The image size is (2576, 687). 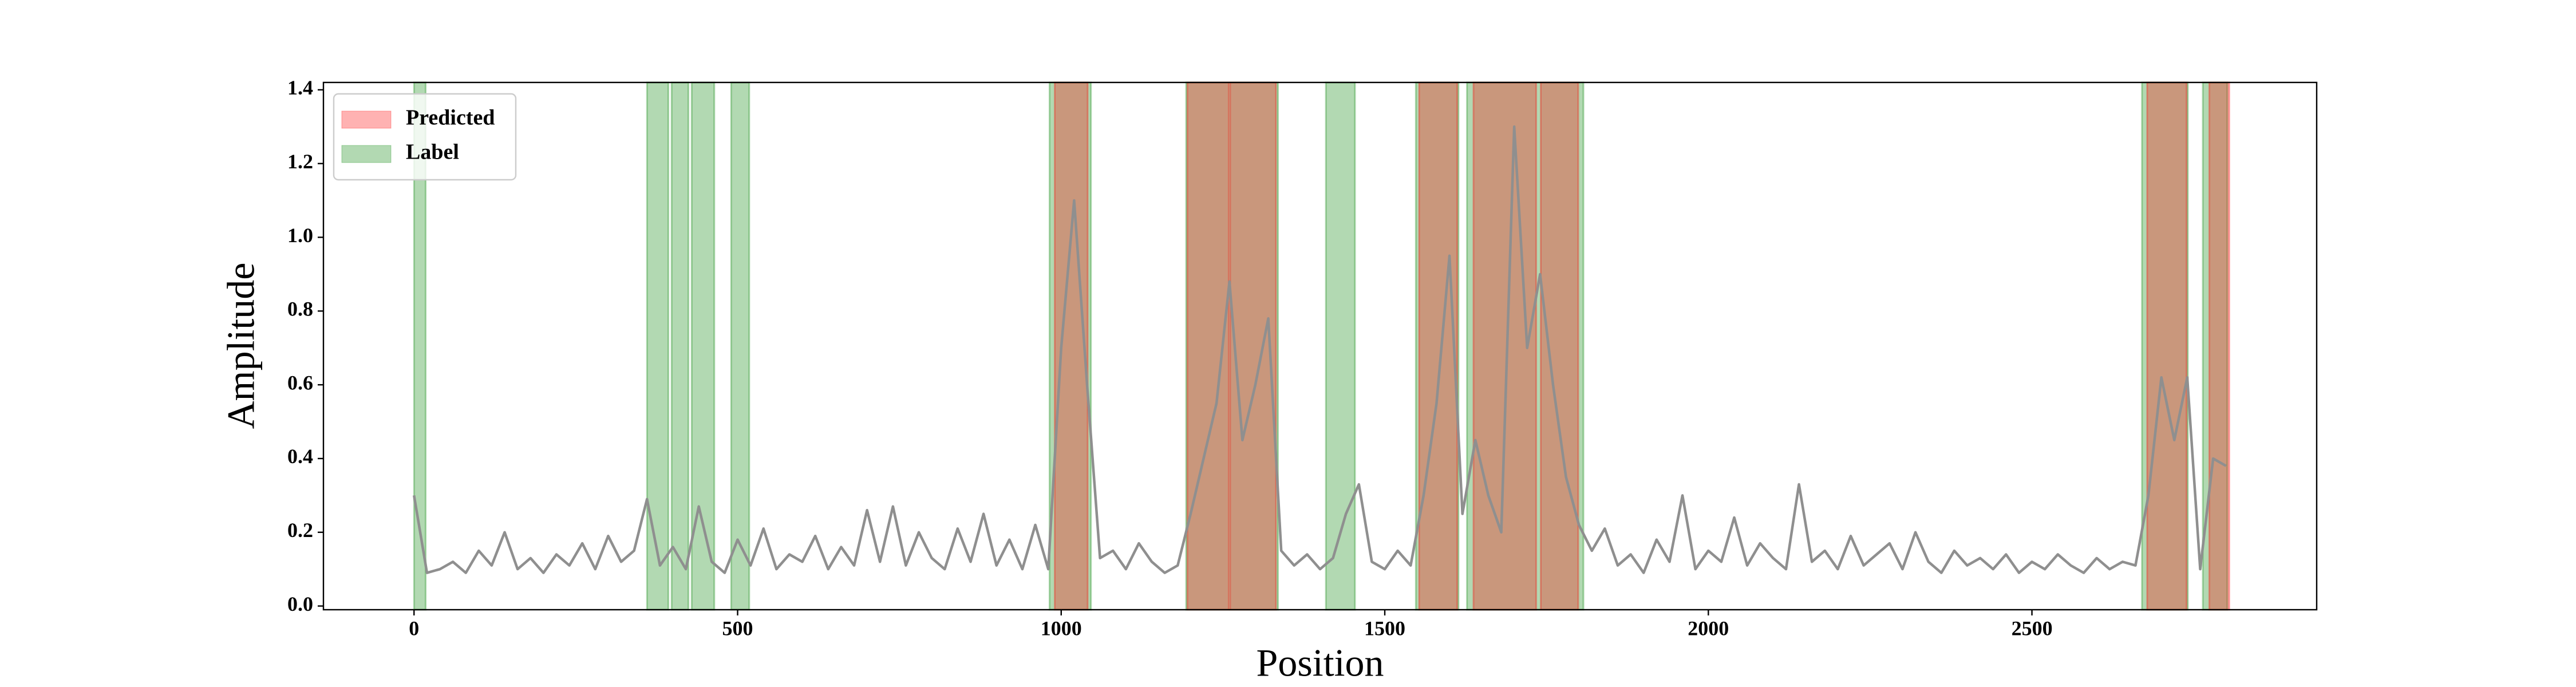 I want to click on y-tick-label: 0.2, so click(x=300, y=530).